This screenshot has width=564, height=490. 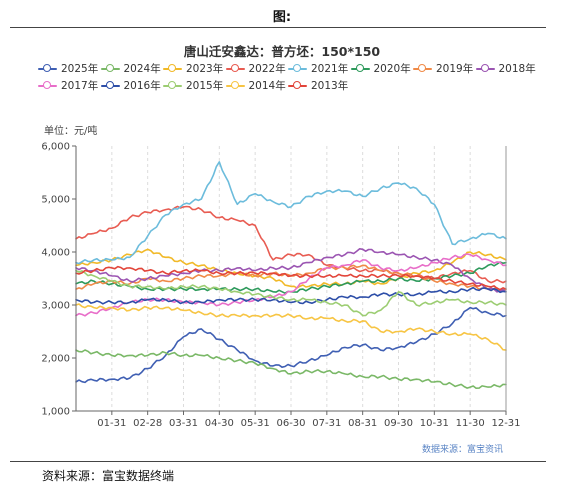 What do you see at coordinates (142, 68) in the screenshot?
I see `legend-label: 2024年` at bounding box center [142, 68].